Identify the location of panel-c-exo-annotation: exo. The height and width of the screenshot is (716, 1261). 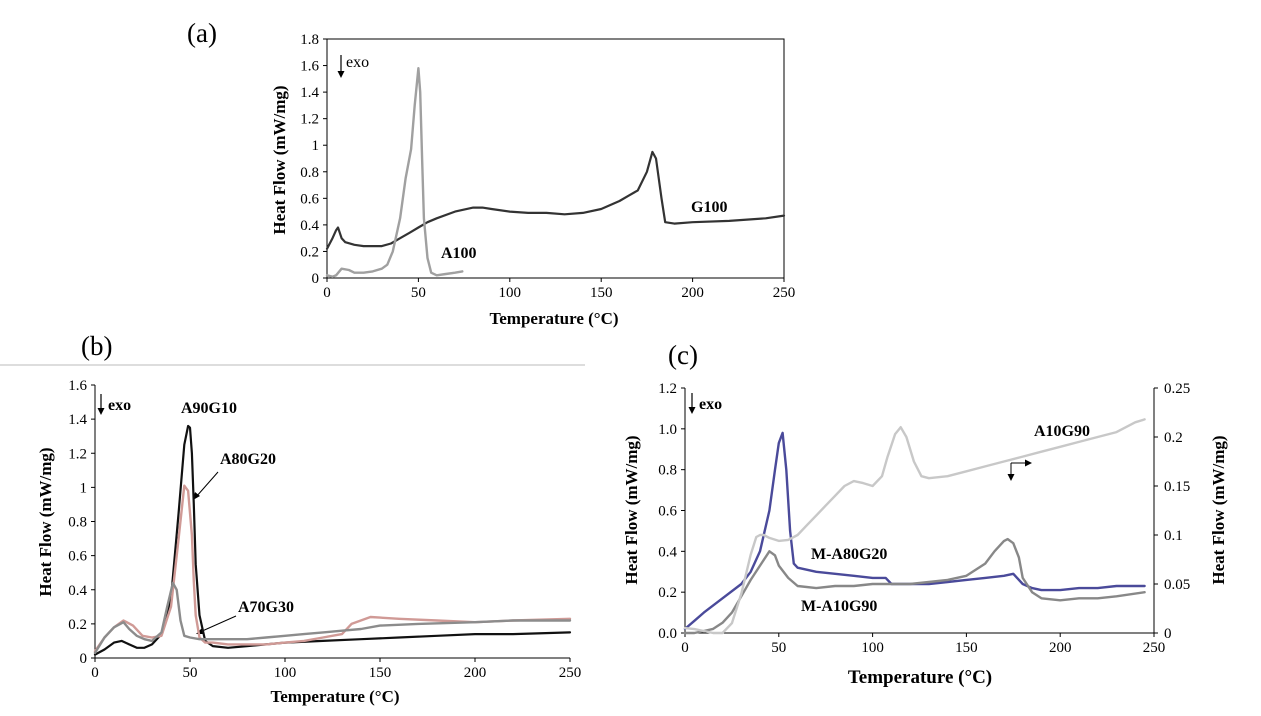
(710, 404).